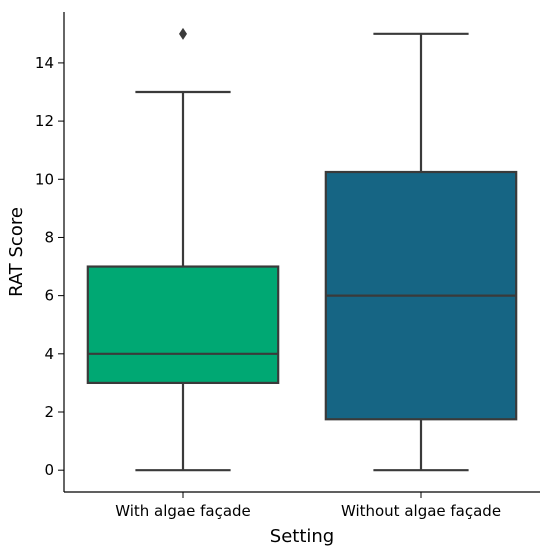 This screenshot has height=550, width=549. I want to click on y-axis-title: RAT Score, so click(16, 252).